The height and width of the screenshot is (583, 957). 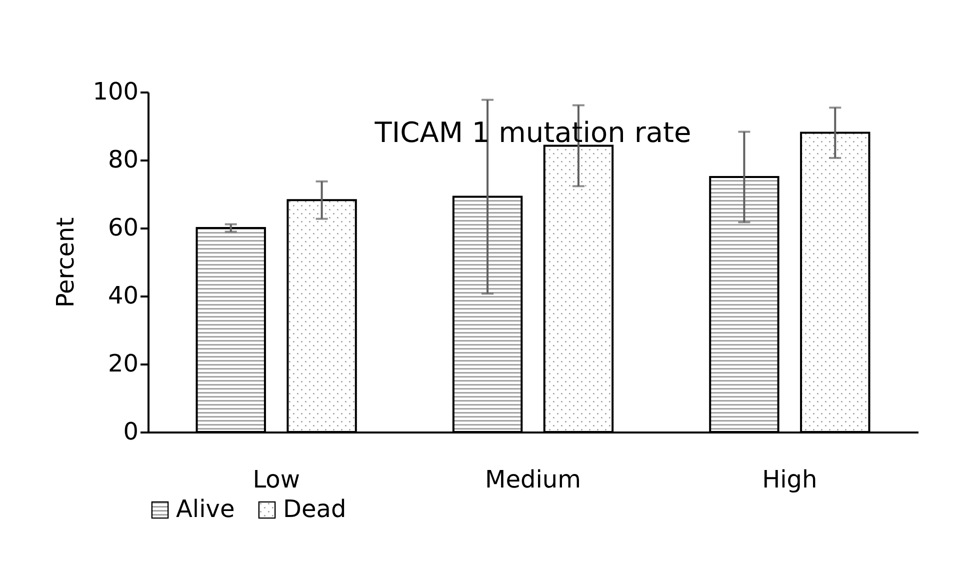 What do you see at coordinates (314, 509) in the screenshot?
I see `legend-label: Dead` at bounding box center [314, 509].